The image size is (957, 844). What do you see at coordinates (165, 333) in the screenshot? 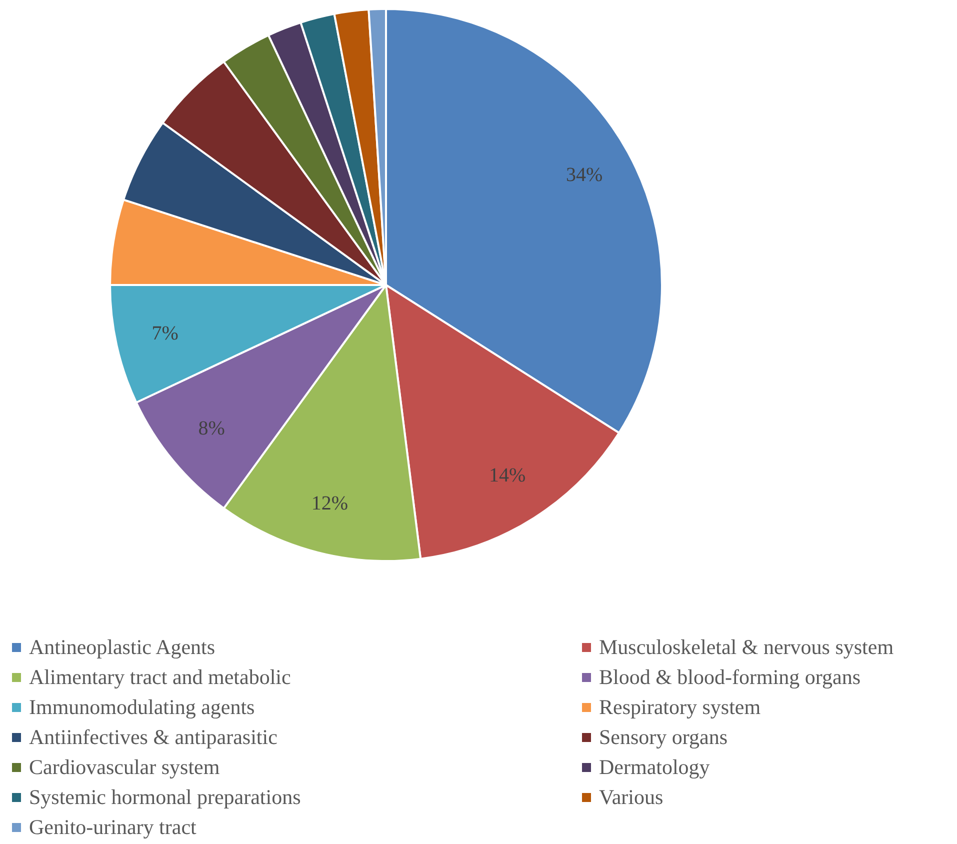
I see `data-label: 7%` at bounding box center [165, 333].